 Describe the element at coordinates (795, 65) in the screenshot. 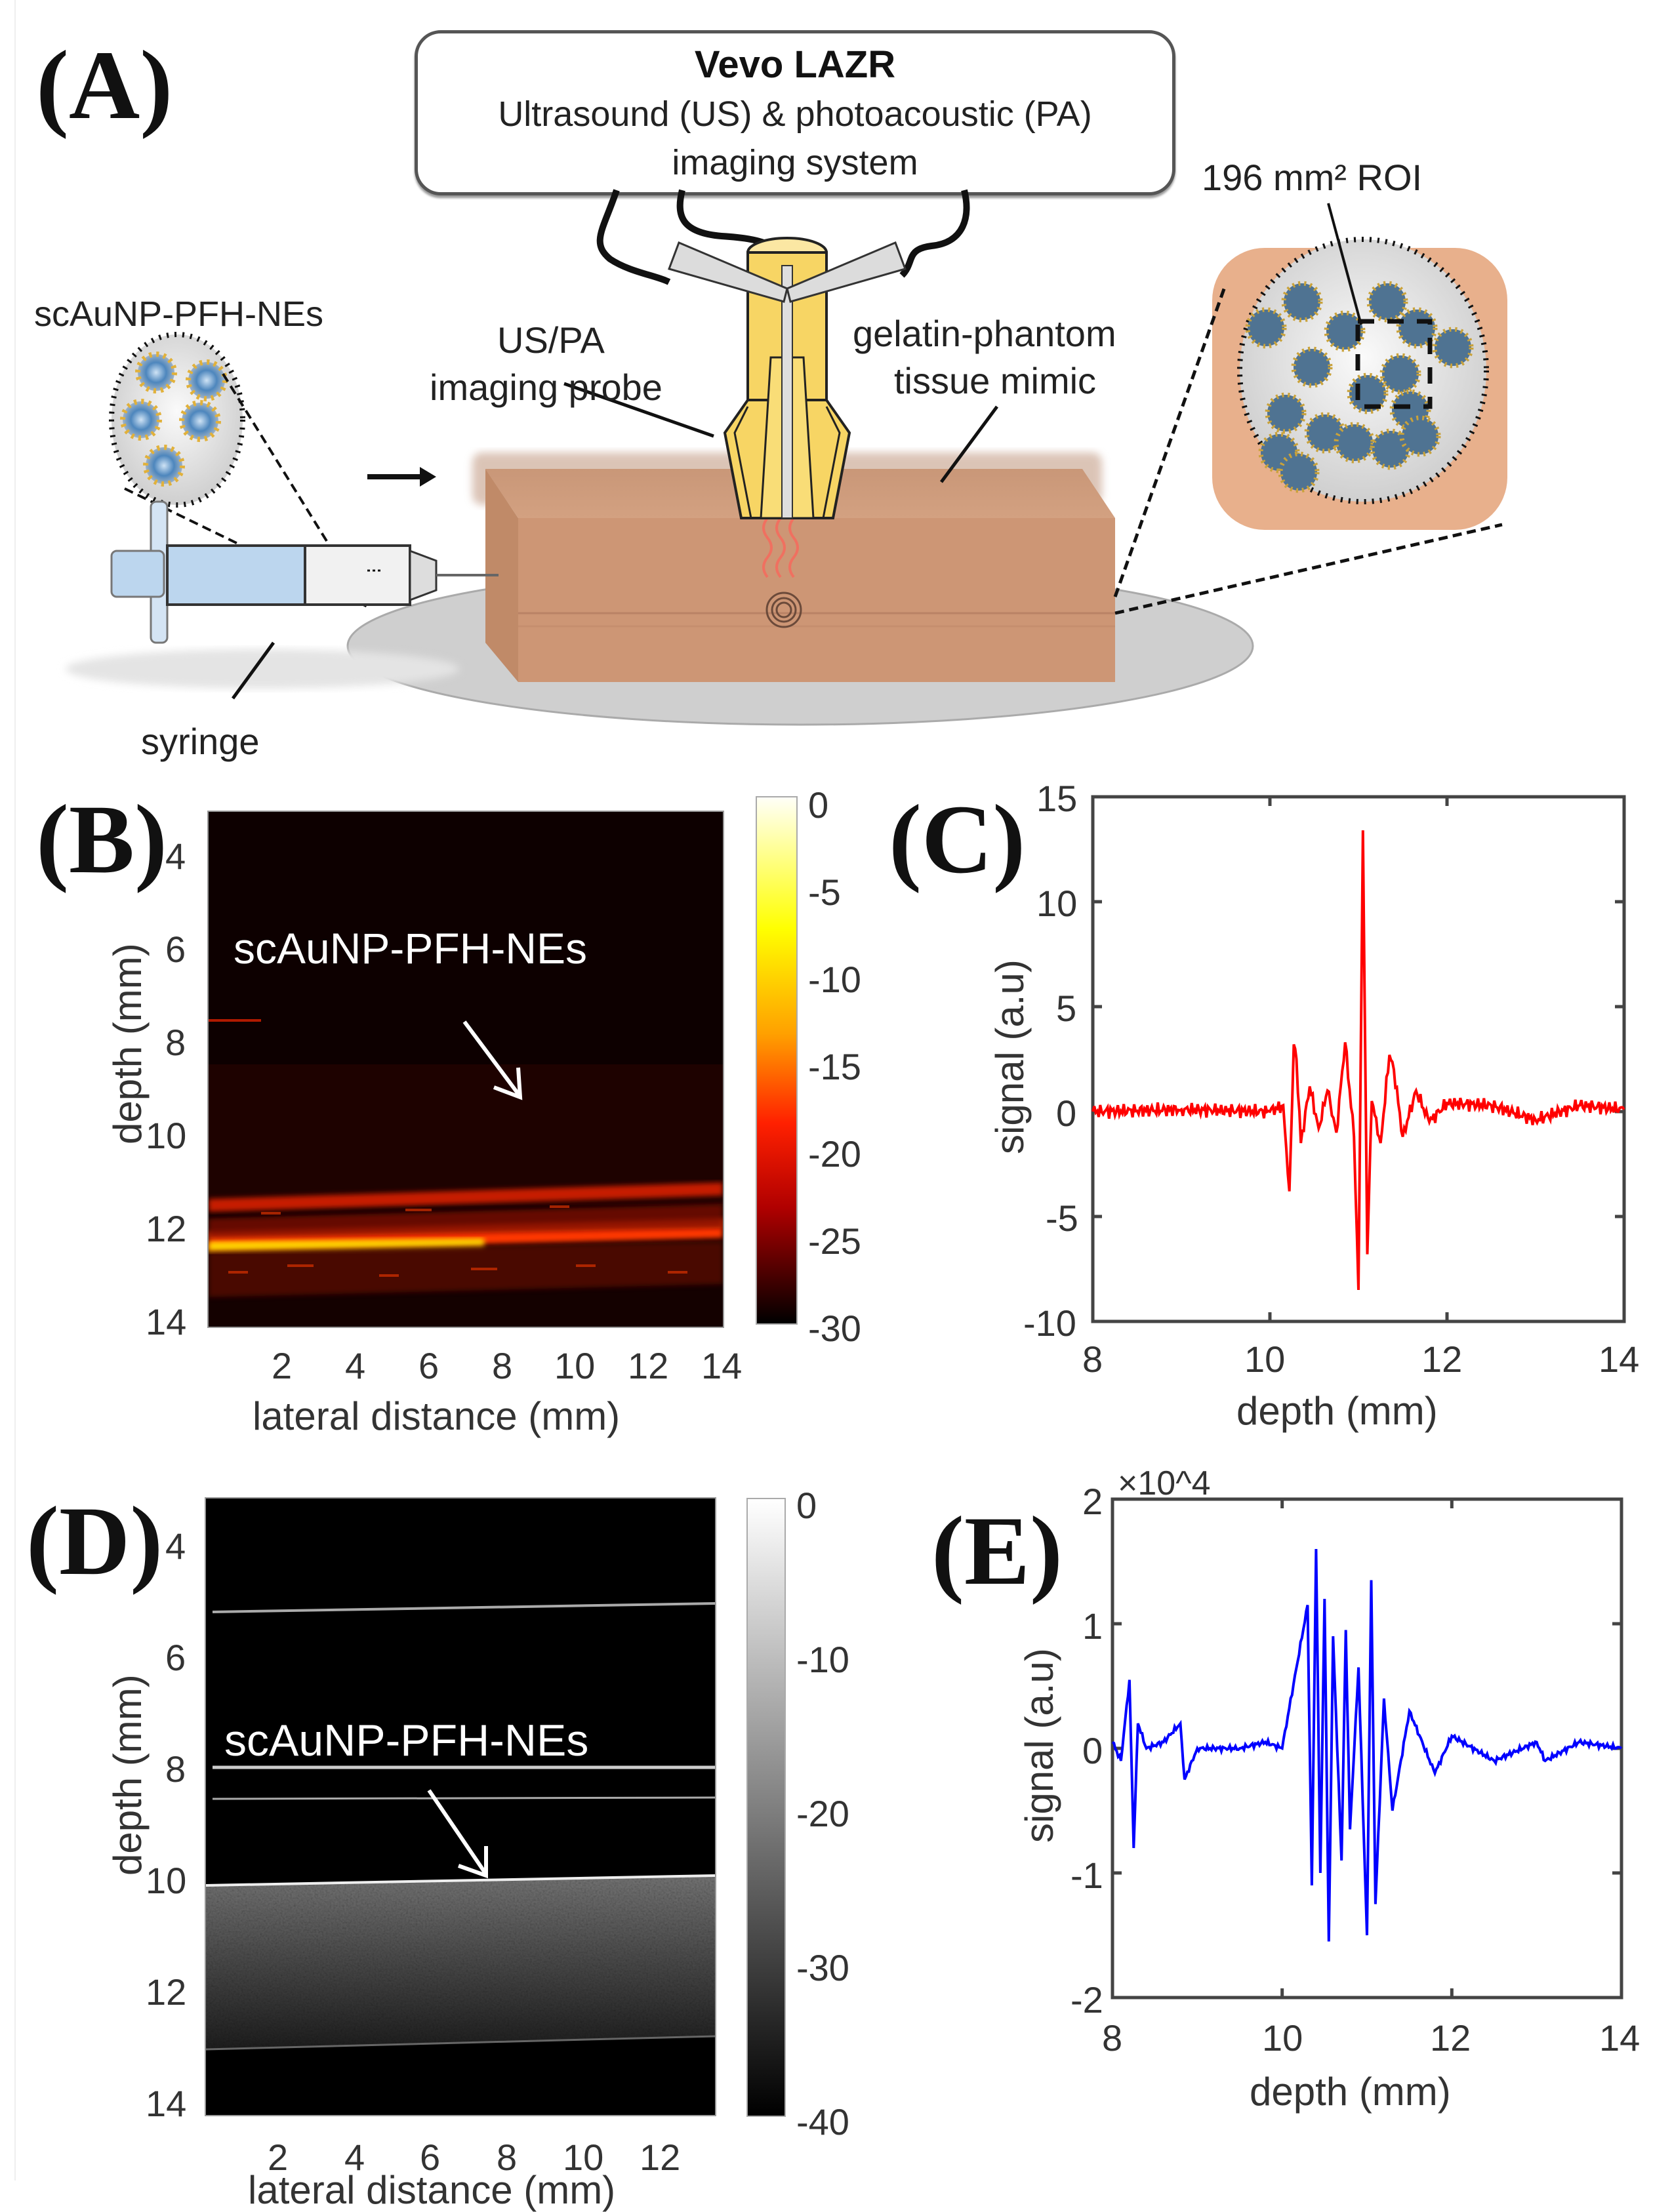

I see `system-title: Vevo LAZR` at that location.